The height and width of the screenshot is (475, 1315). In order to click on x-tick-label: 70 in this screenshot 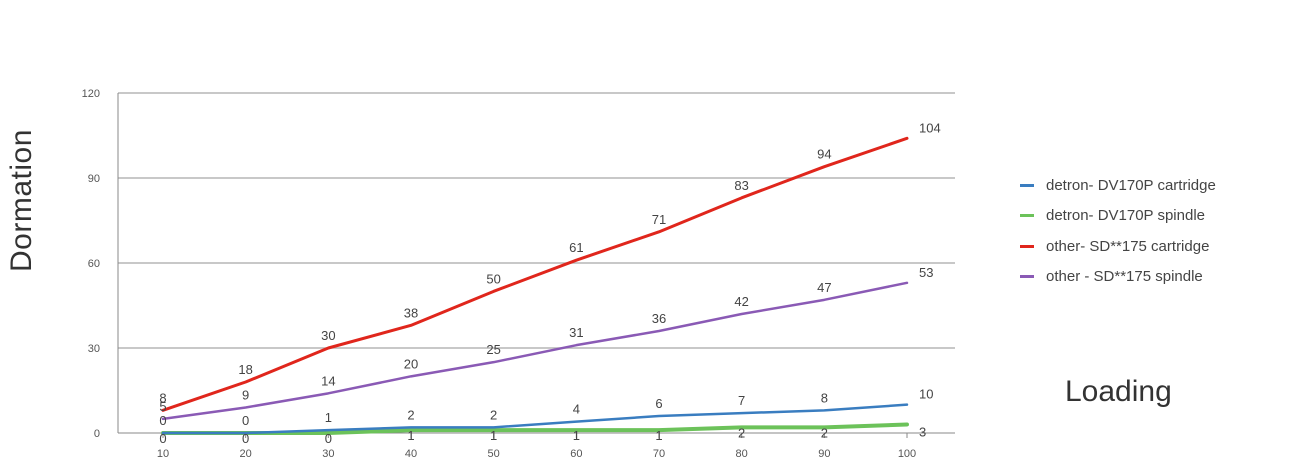, I will do `click(659, 454)`.